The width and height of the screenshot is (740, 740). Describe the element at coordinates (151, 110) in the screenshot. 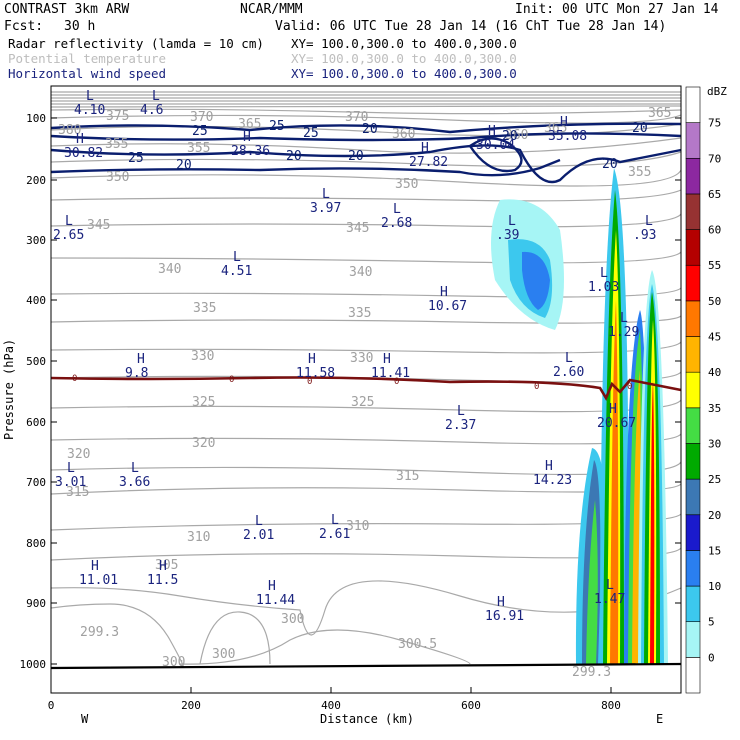

I see `extremum-value: 4.6` at that location.